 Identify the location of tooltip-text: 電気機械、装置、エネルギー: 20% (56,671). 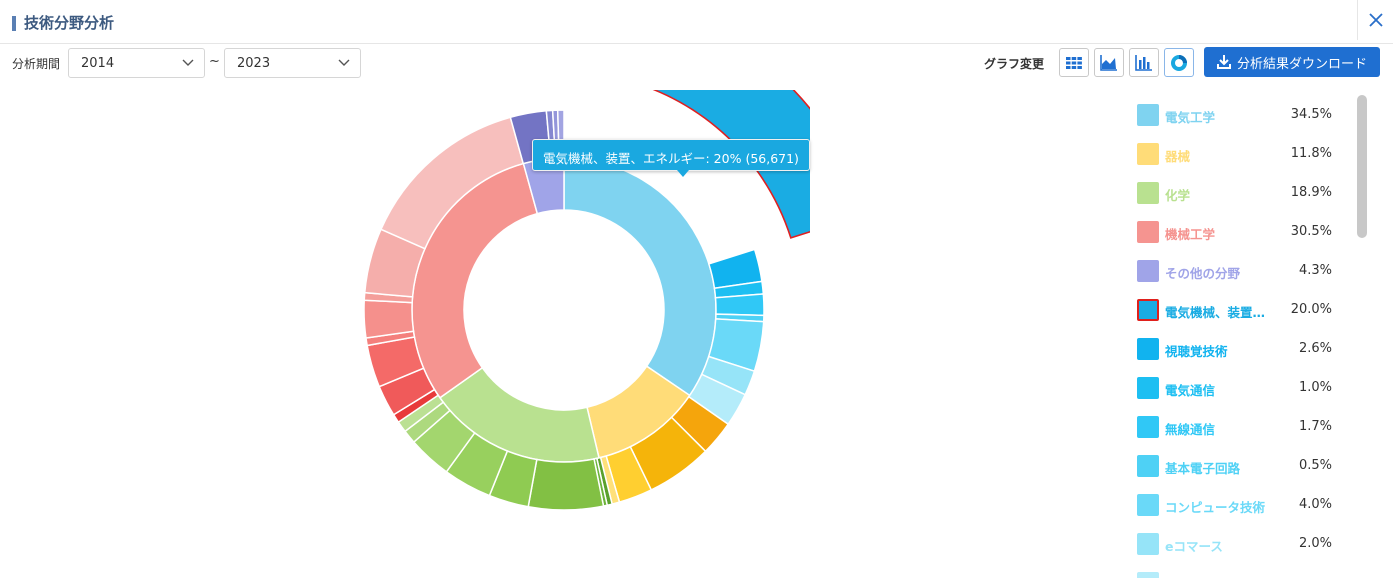
(671, 158).